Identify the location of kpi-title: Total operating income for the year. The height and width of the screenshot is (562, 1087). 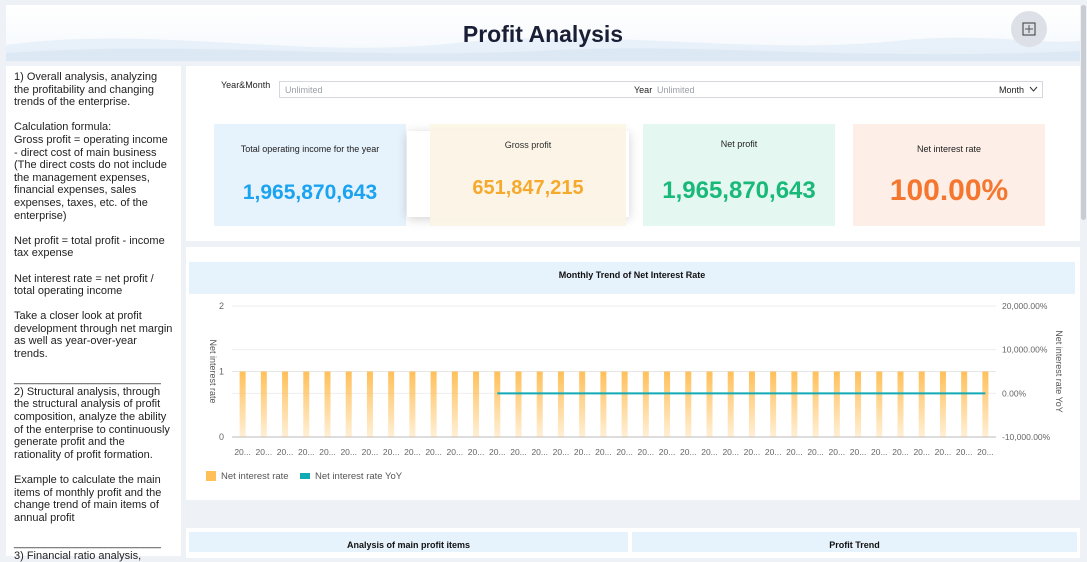
(310, 149).